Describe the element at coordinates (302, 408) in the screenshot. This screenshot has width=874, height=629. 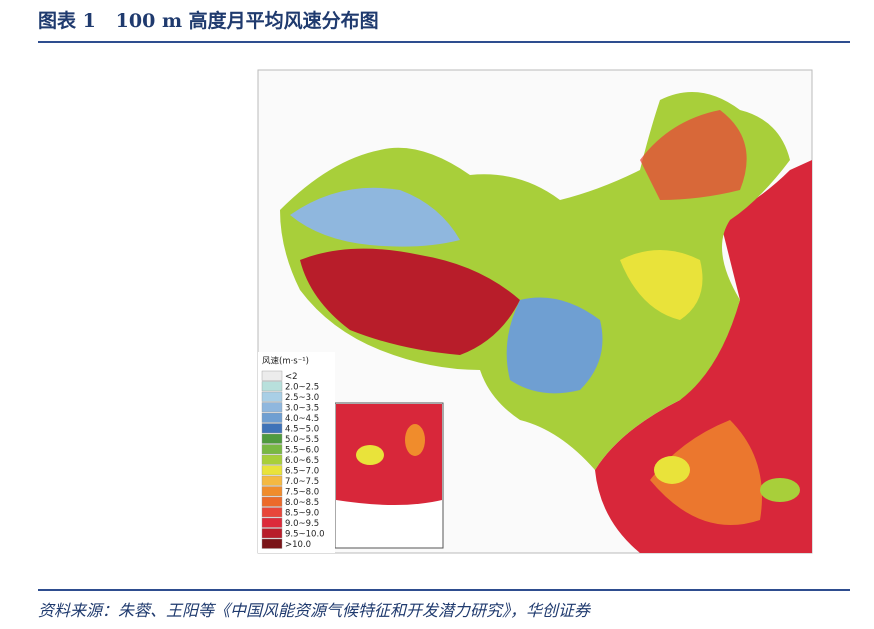
I see `legend-label: 3.0~3.5` at that location.